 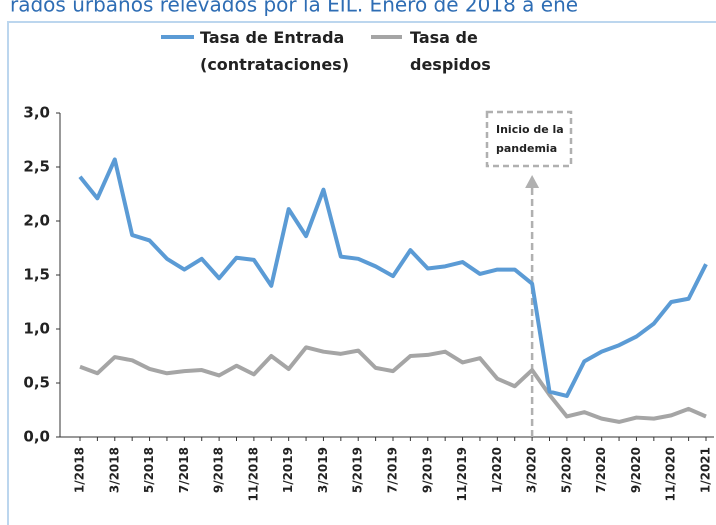 What do you see at coordinates (36, 383) in the screenshot?
I see `y-tick-label: 0,5` at bounding box center [36, 383].